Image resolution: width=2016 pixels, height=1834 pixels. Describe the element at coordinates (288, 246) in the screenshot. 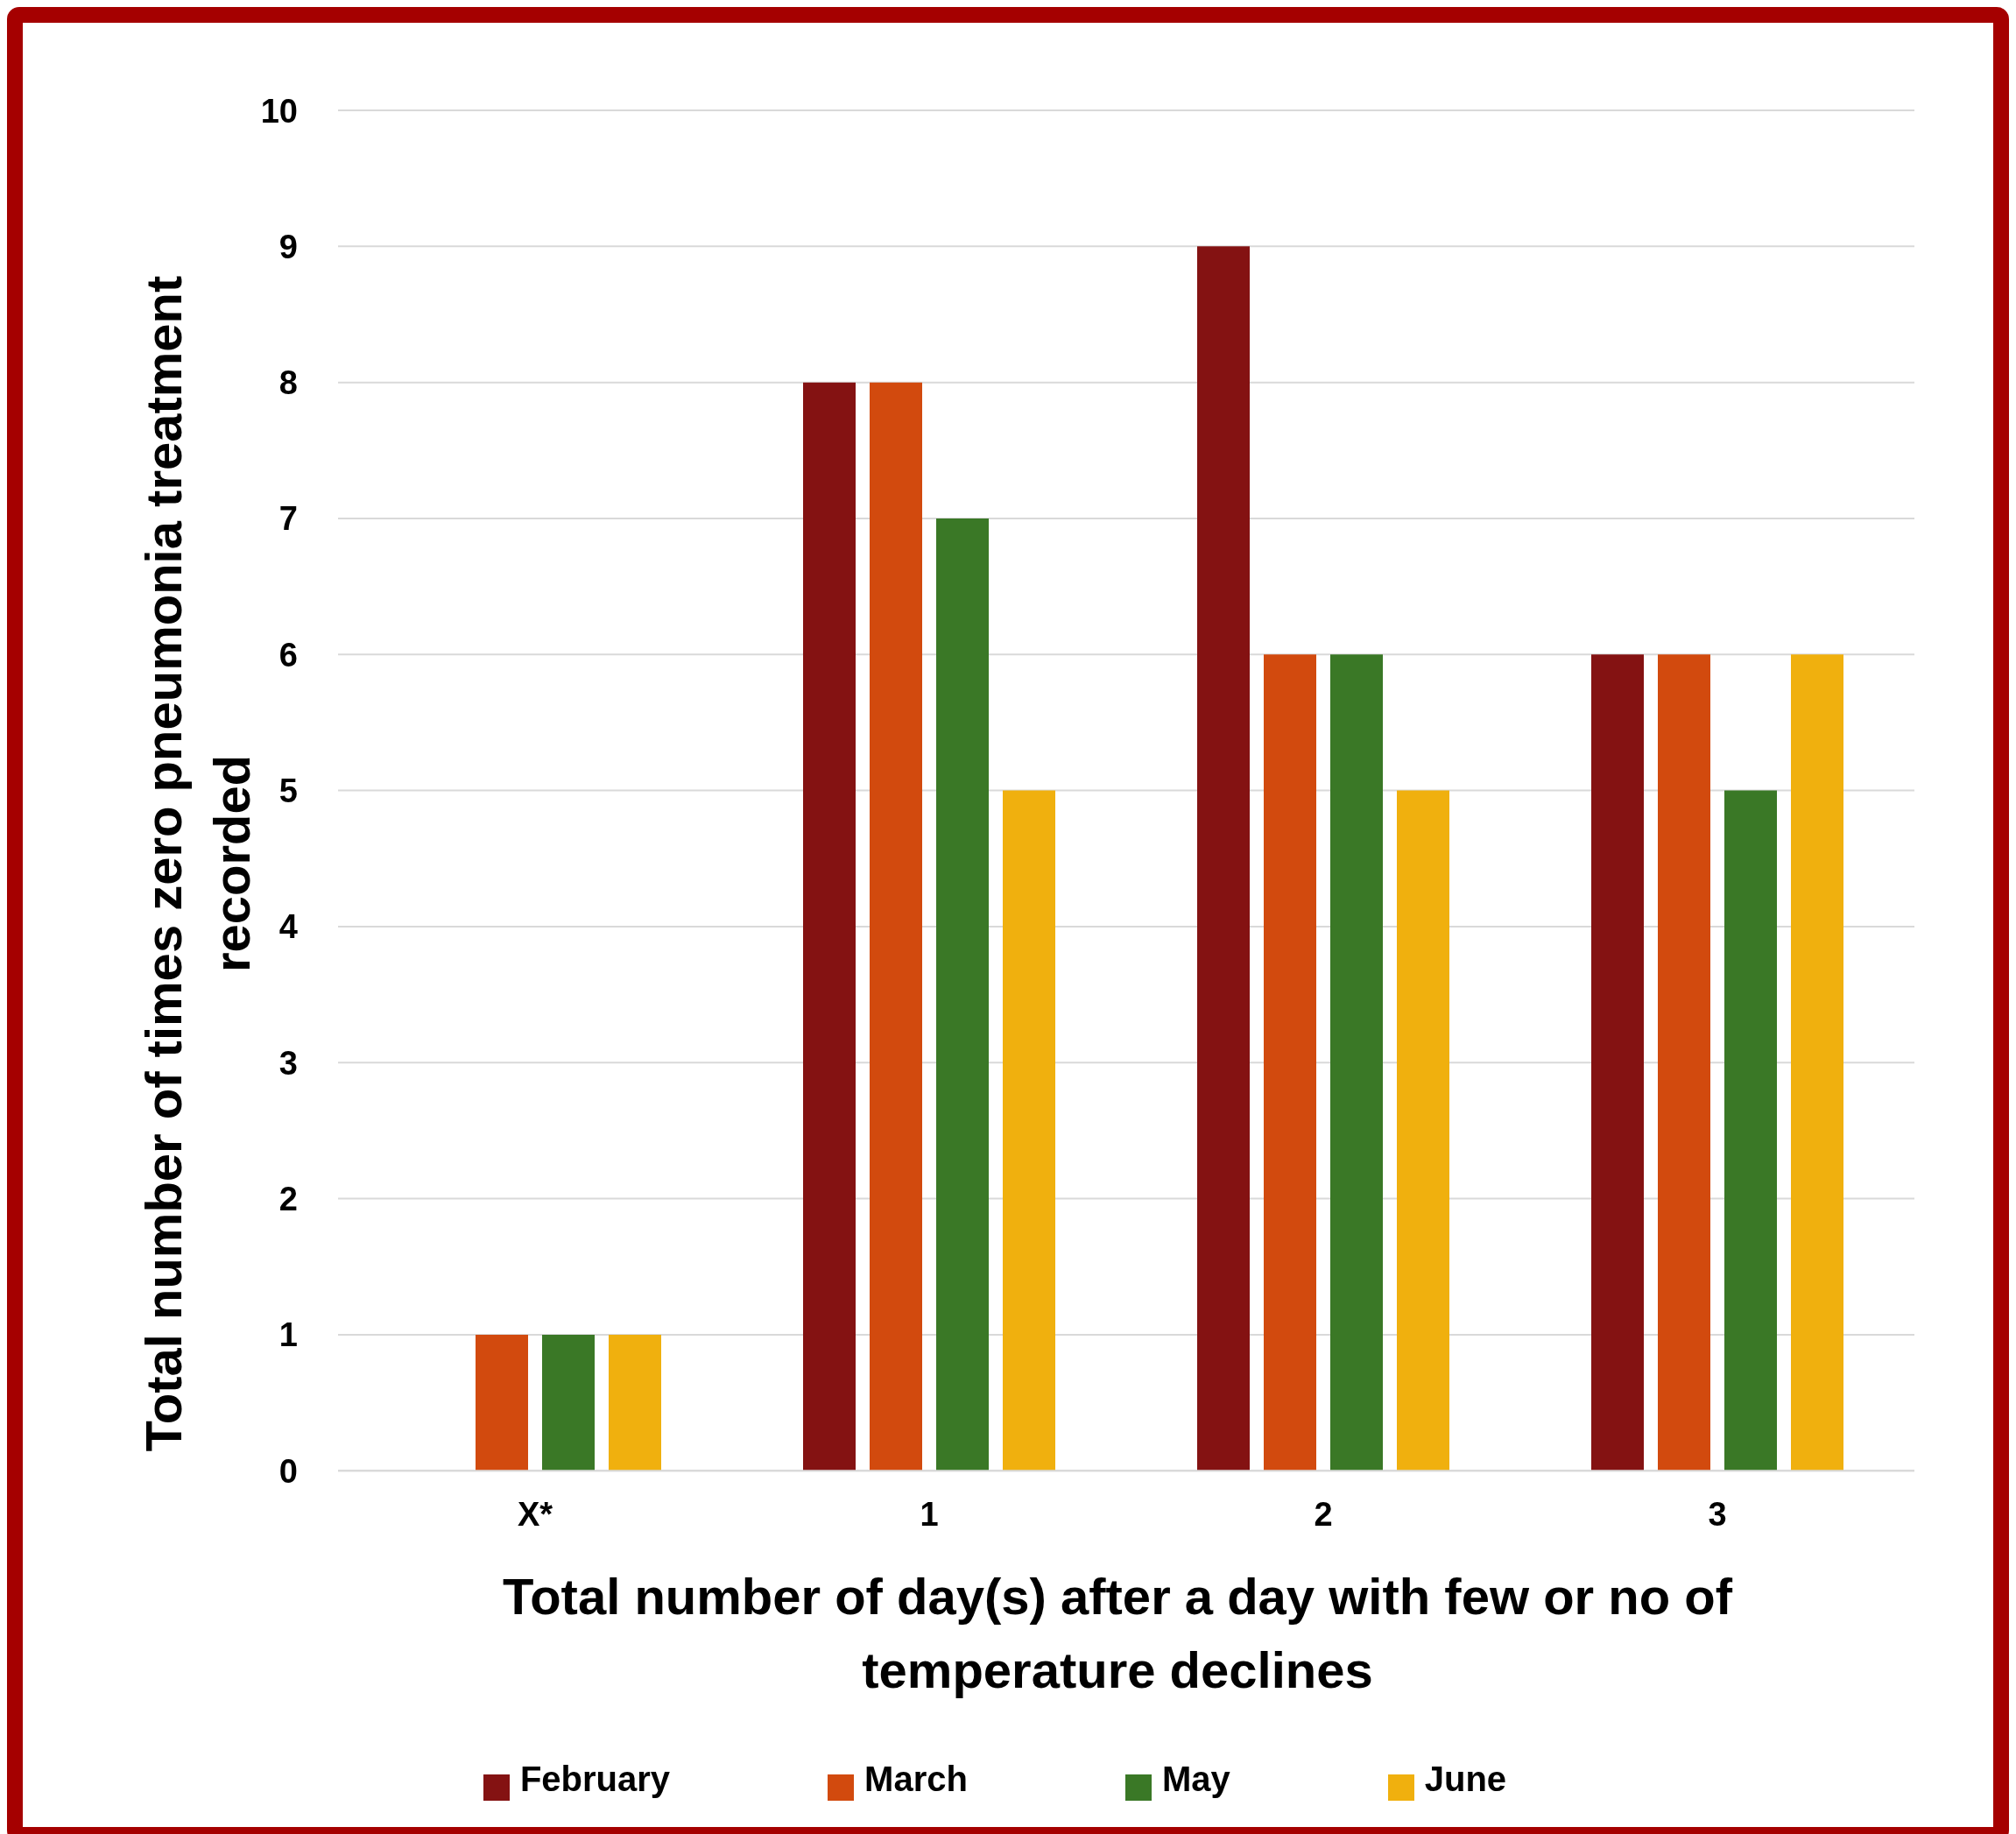

I see `y-tick-label: 9` at that location.